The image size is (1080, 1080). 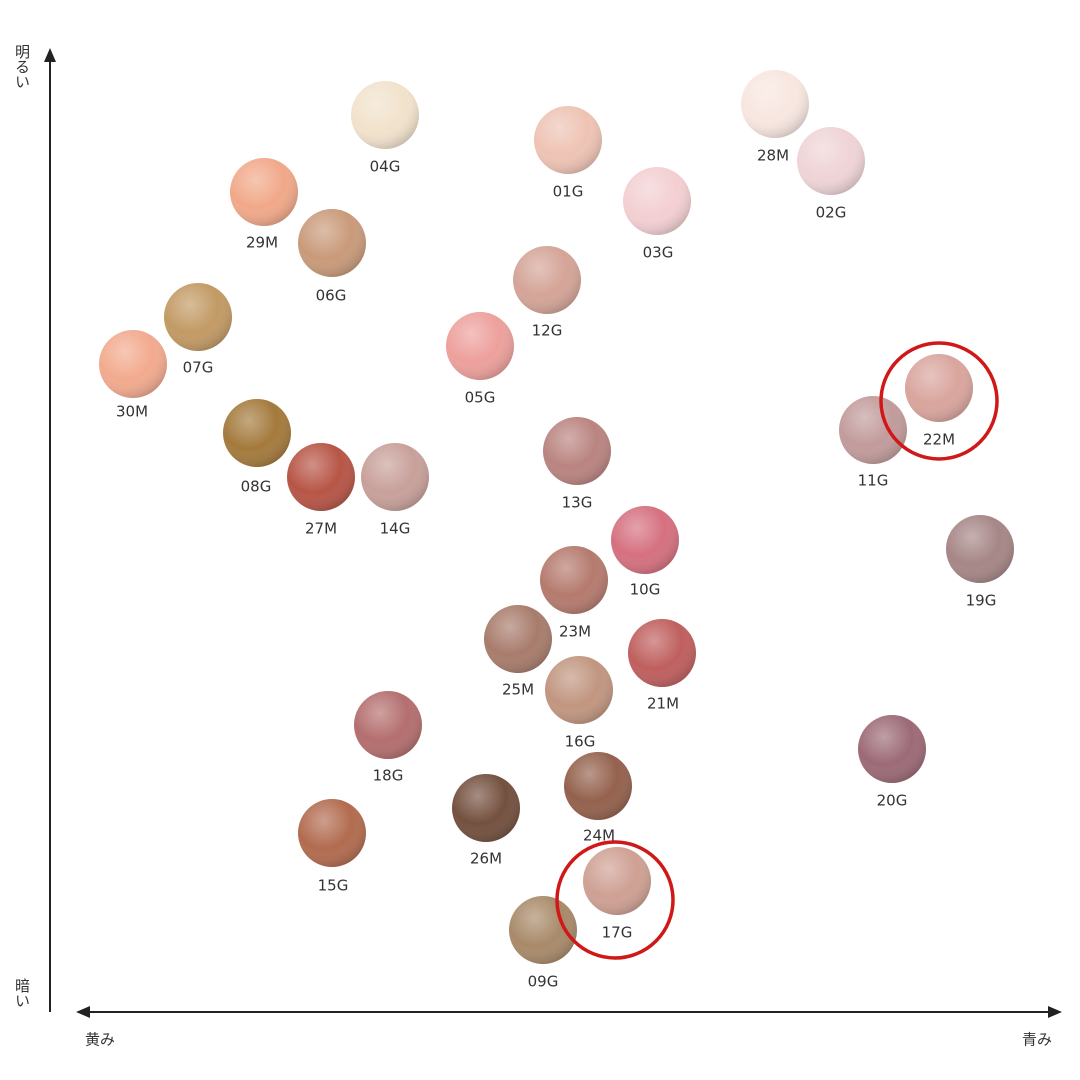 I want to click on swatch-label: 07G, so click(x=198, y=368).